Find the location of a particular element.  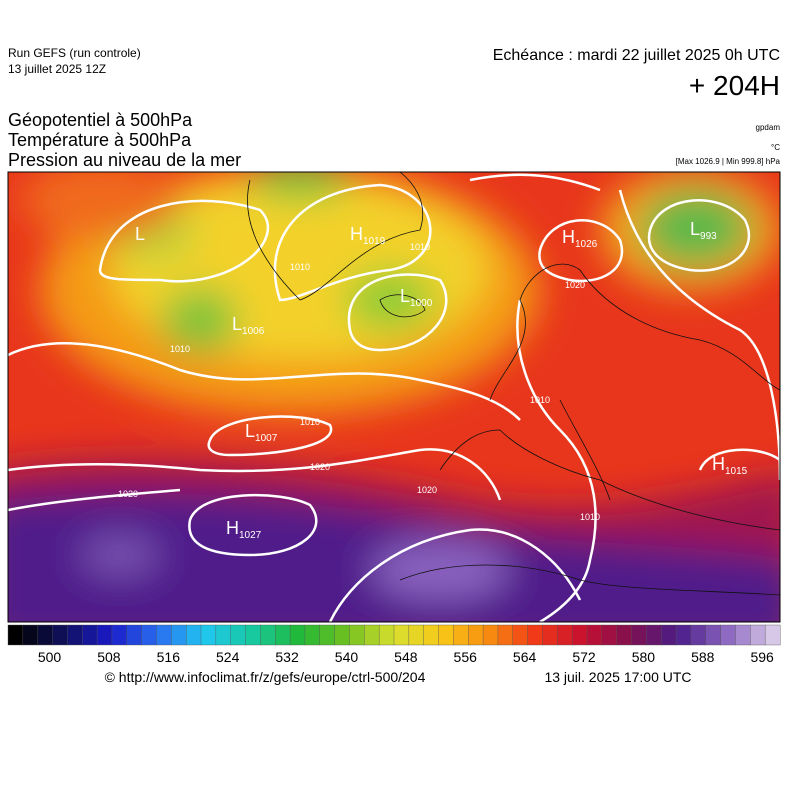

center-value: 993 is located at coordinates (708, 236).